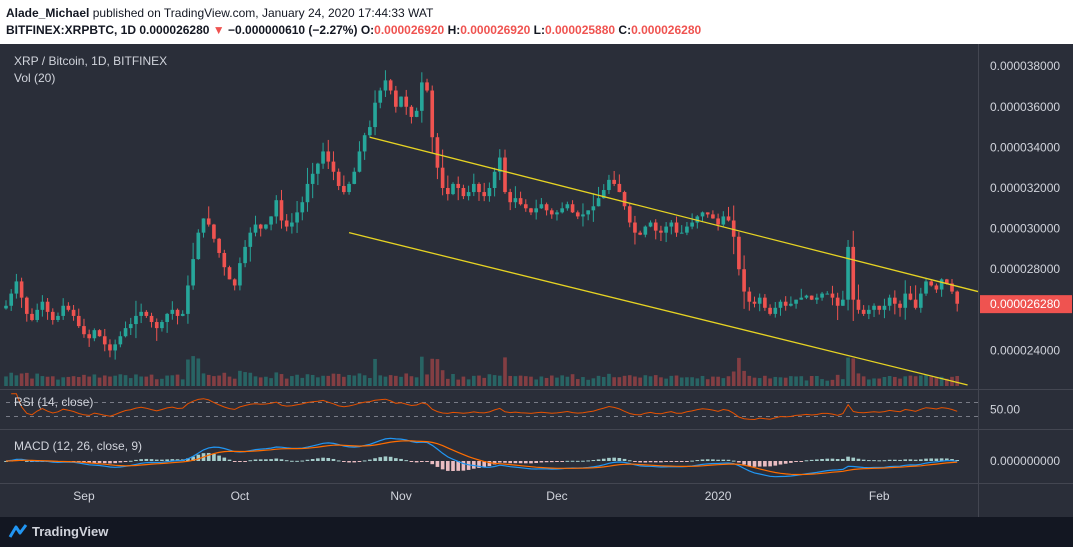 This screenshot has width=1073, height=547. What do you see at coordinates (718, 496) in the screenshot?
I see `time-tick-label: 2020` at bounding box center [718, 496].